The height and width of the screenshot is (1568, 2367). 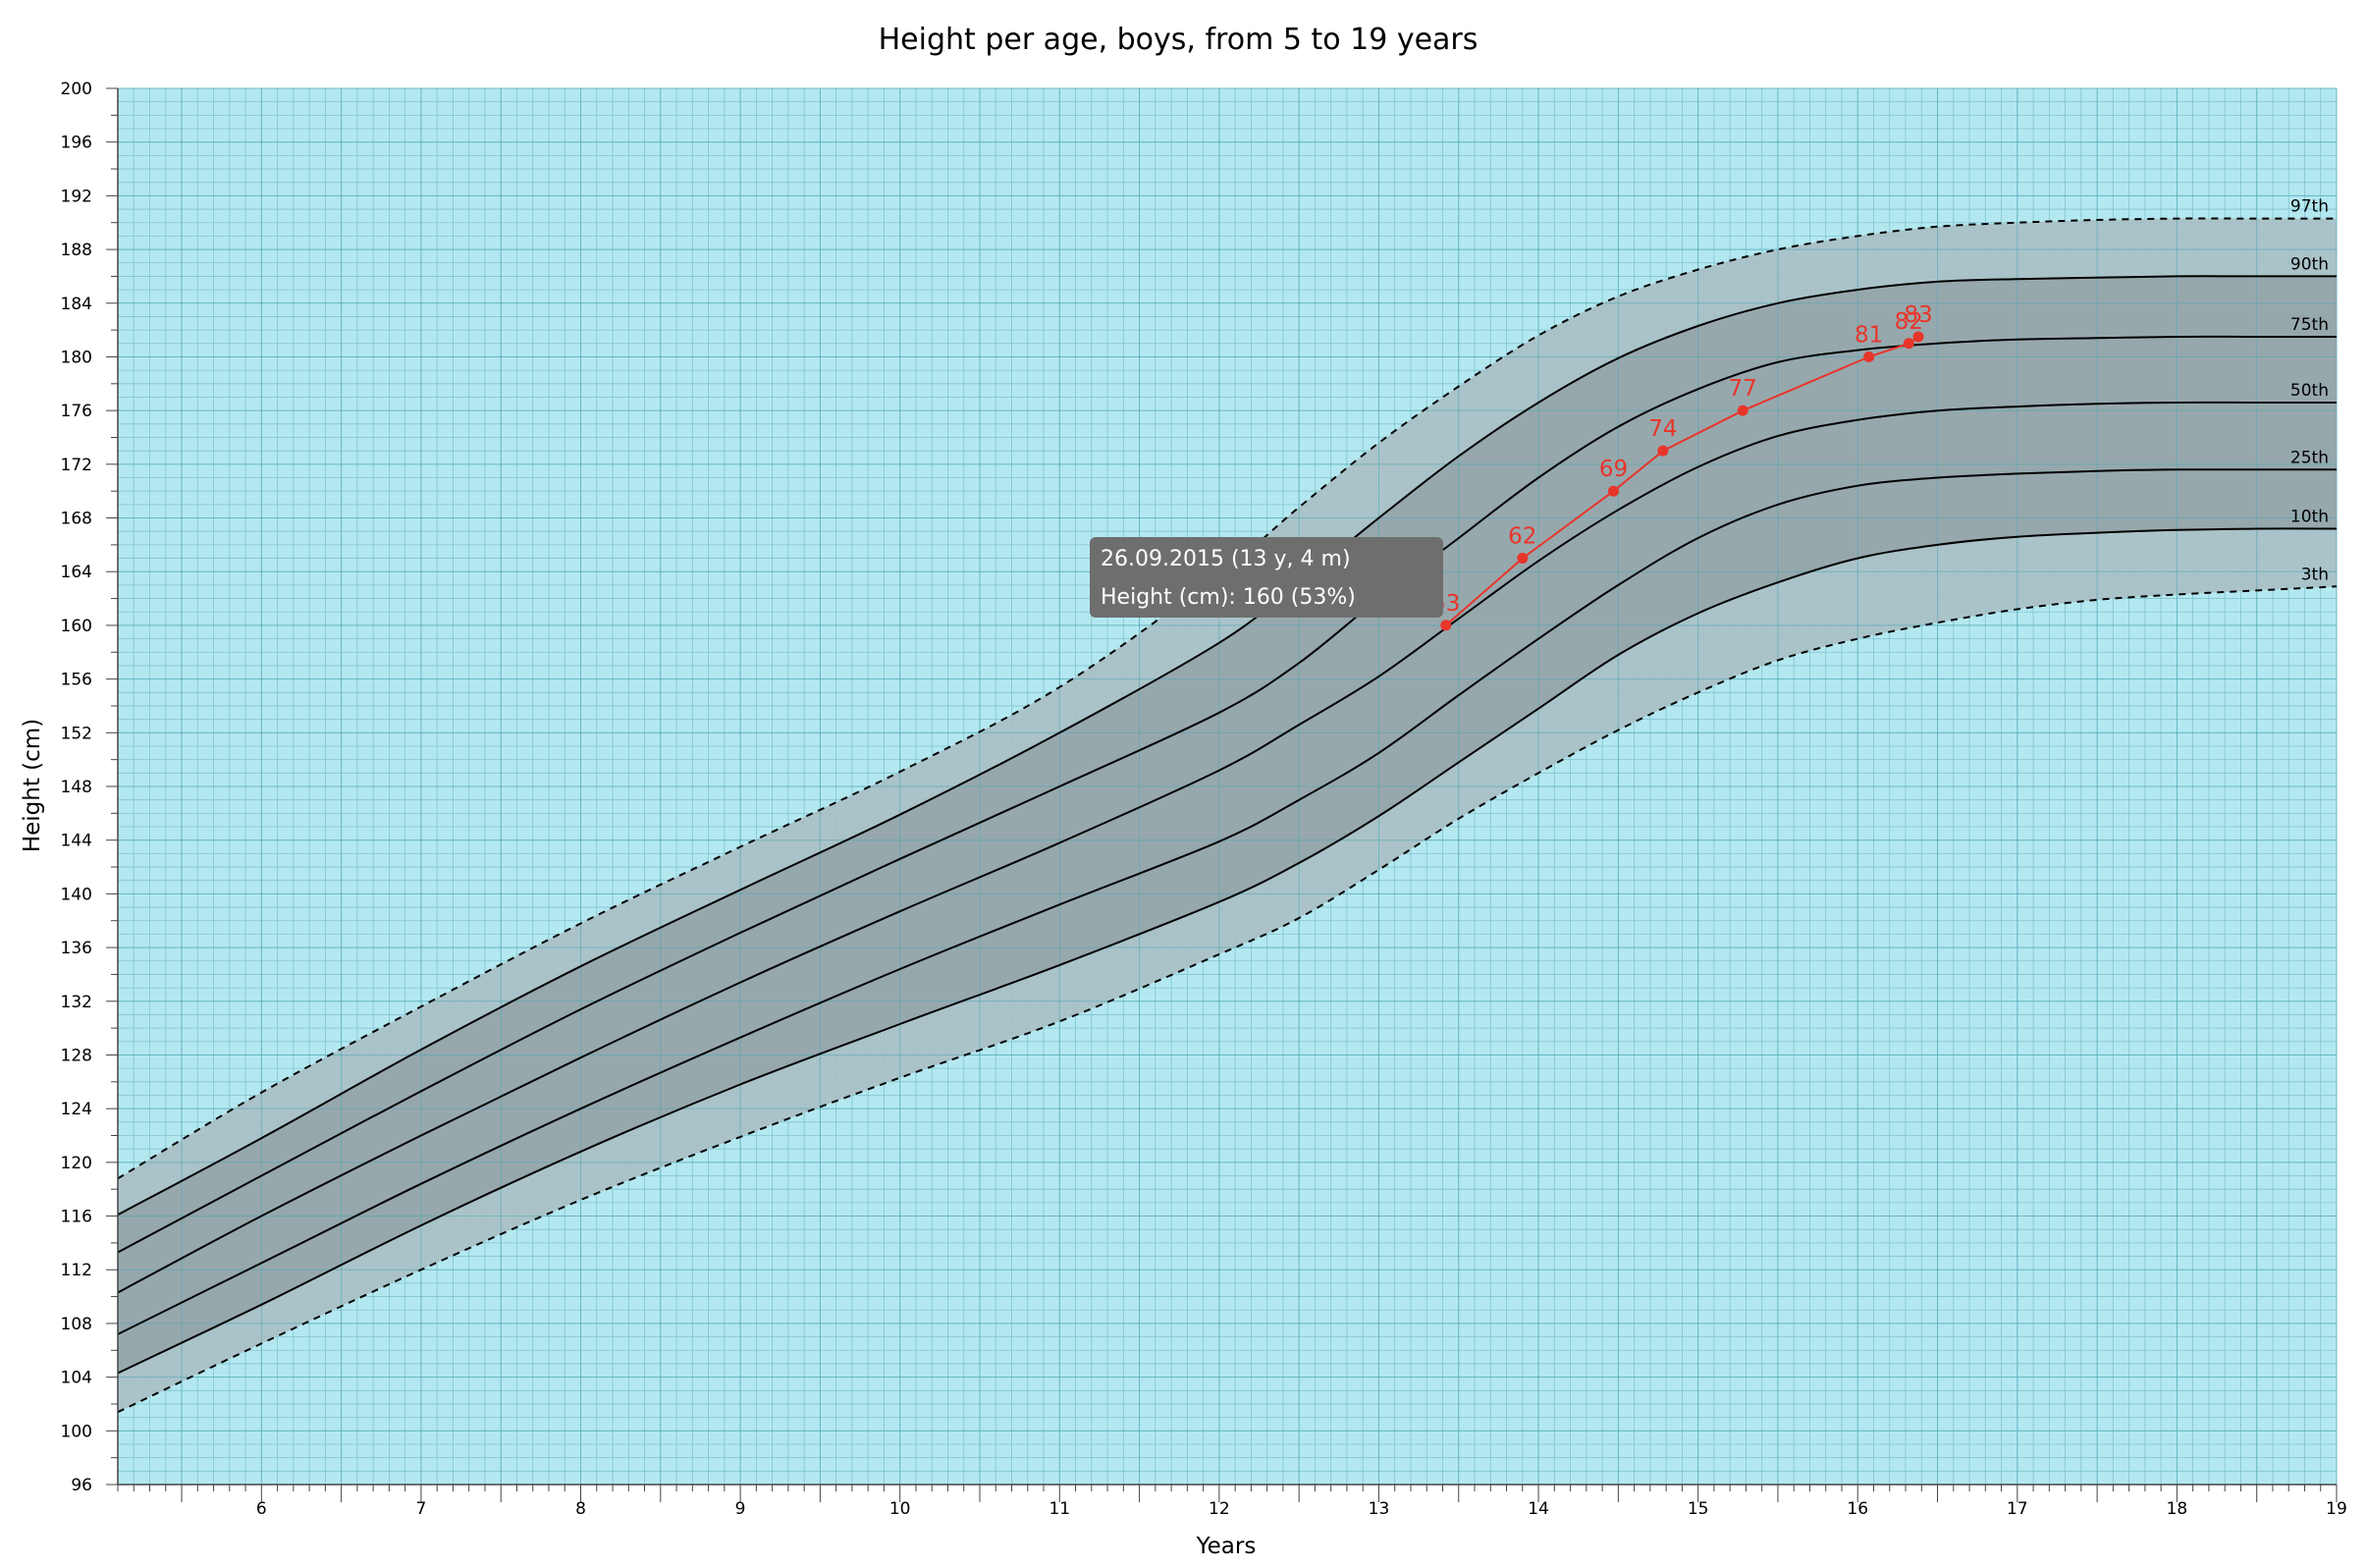 I want to click on y-tick-label: 140, so click(x=77, y=894).